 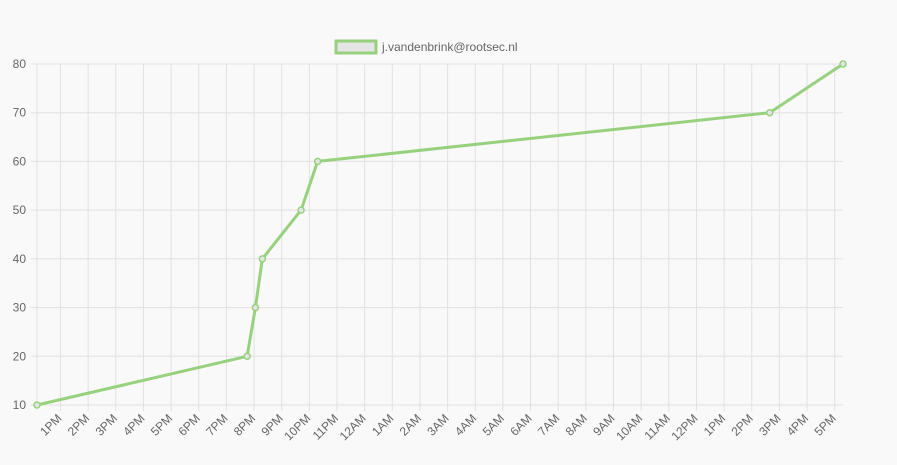 I want to click on y-tick-label: 20, so click(x=20, y=356).